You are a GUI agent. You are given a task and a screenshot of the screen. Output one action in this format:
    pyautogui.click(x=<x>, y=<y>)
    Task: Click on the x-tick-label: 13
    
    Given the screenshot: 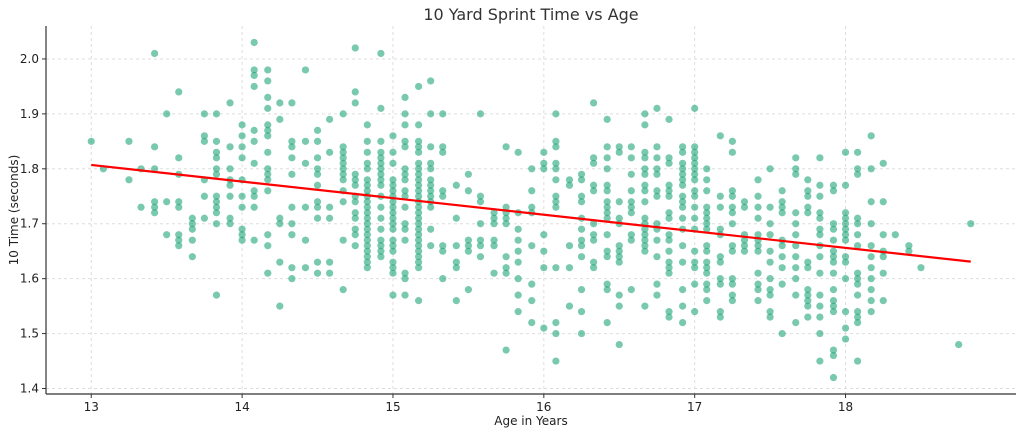 What is the action you would take?
    pyautogui.click(x=91, y=407)
    